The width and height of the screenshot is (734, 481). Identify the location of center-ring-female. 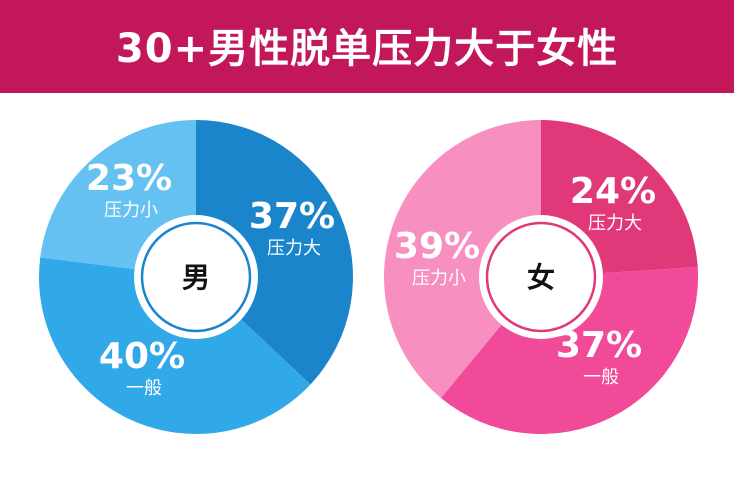
(541, 277).